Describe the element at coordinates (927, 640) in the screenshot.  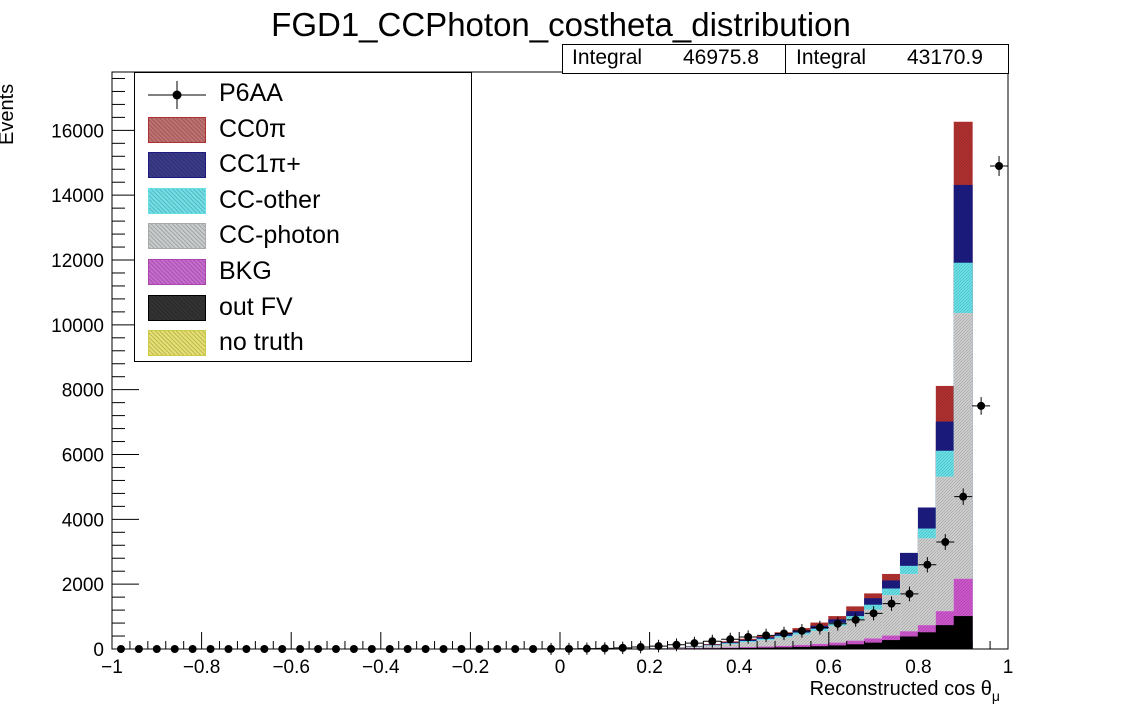
I see `bar-out-fv-15-hatch` at that location.